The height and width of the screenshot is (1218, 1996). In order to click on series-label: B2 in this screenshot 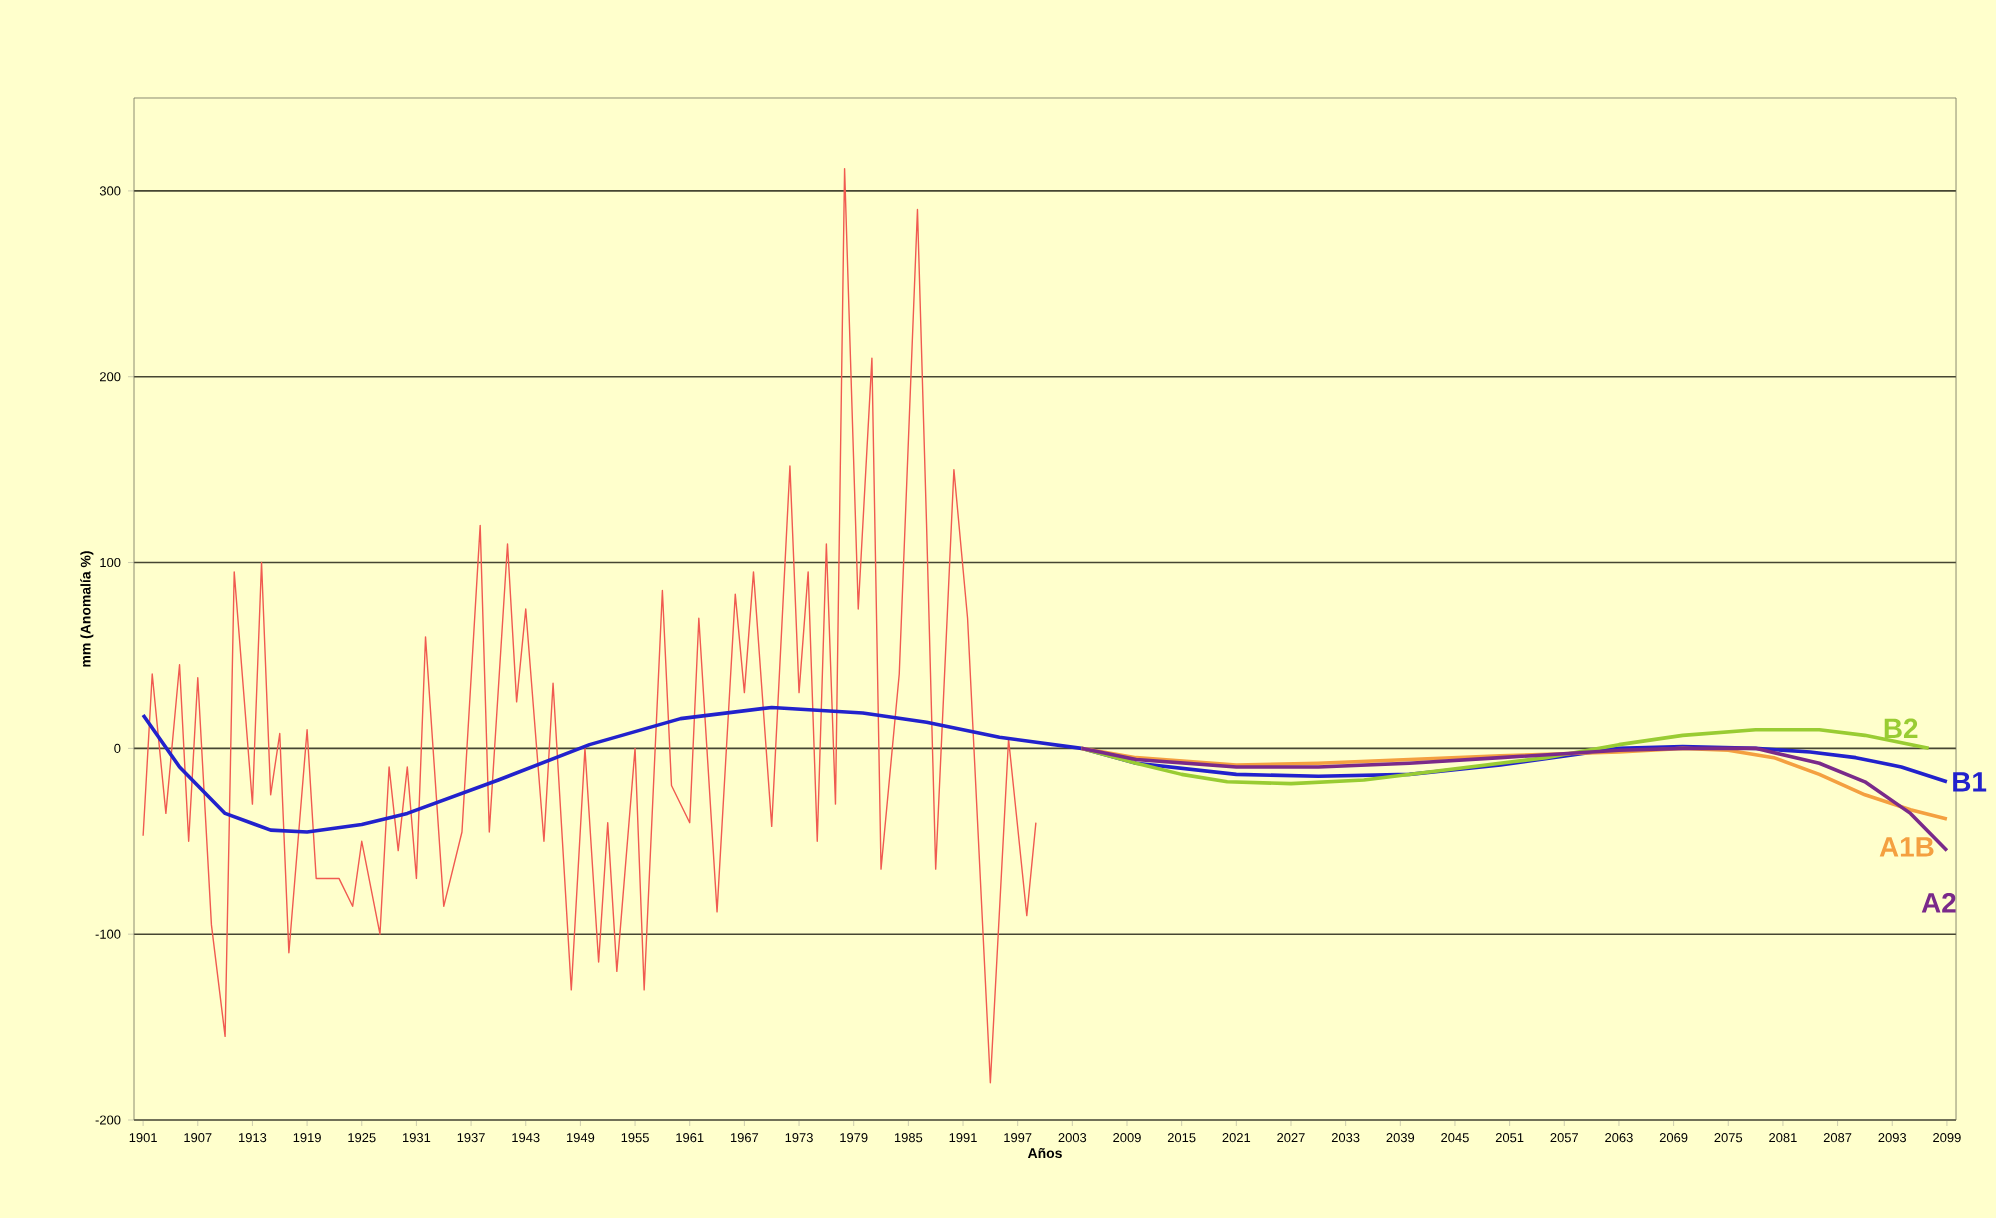, I will do `click(1901, 728)`.